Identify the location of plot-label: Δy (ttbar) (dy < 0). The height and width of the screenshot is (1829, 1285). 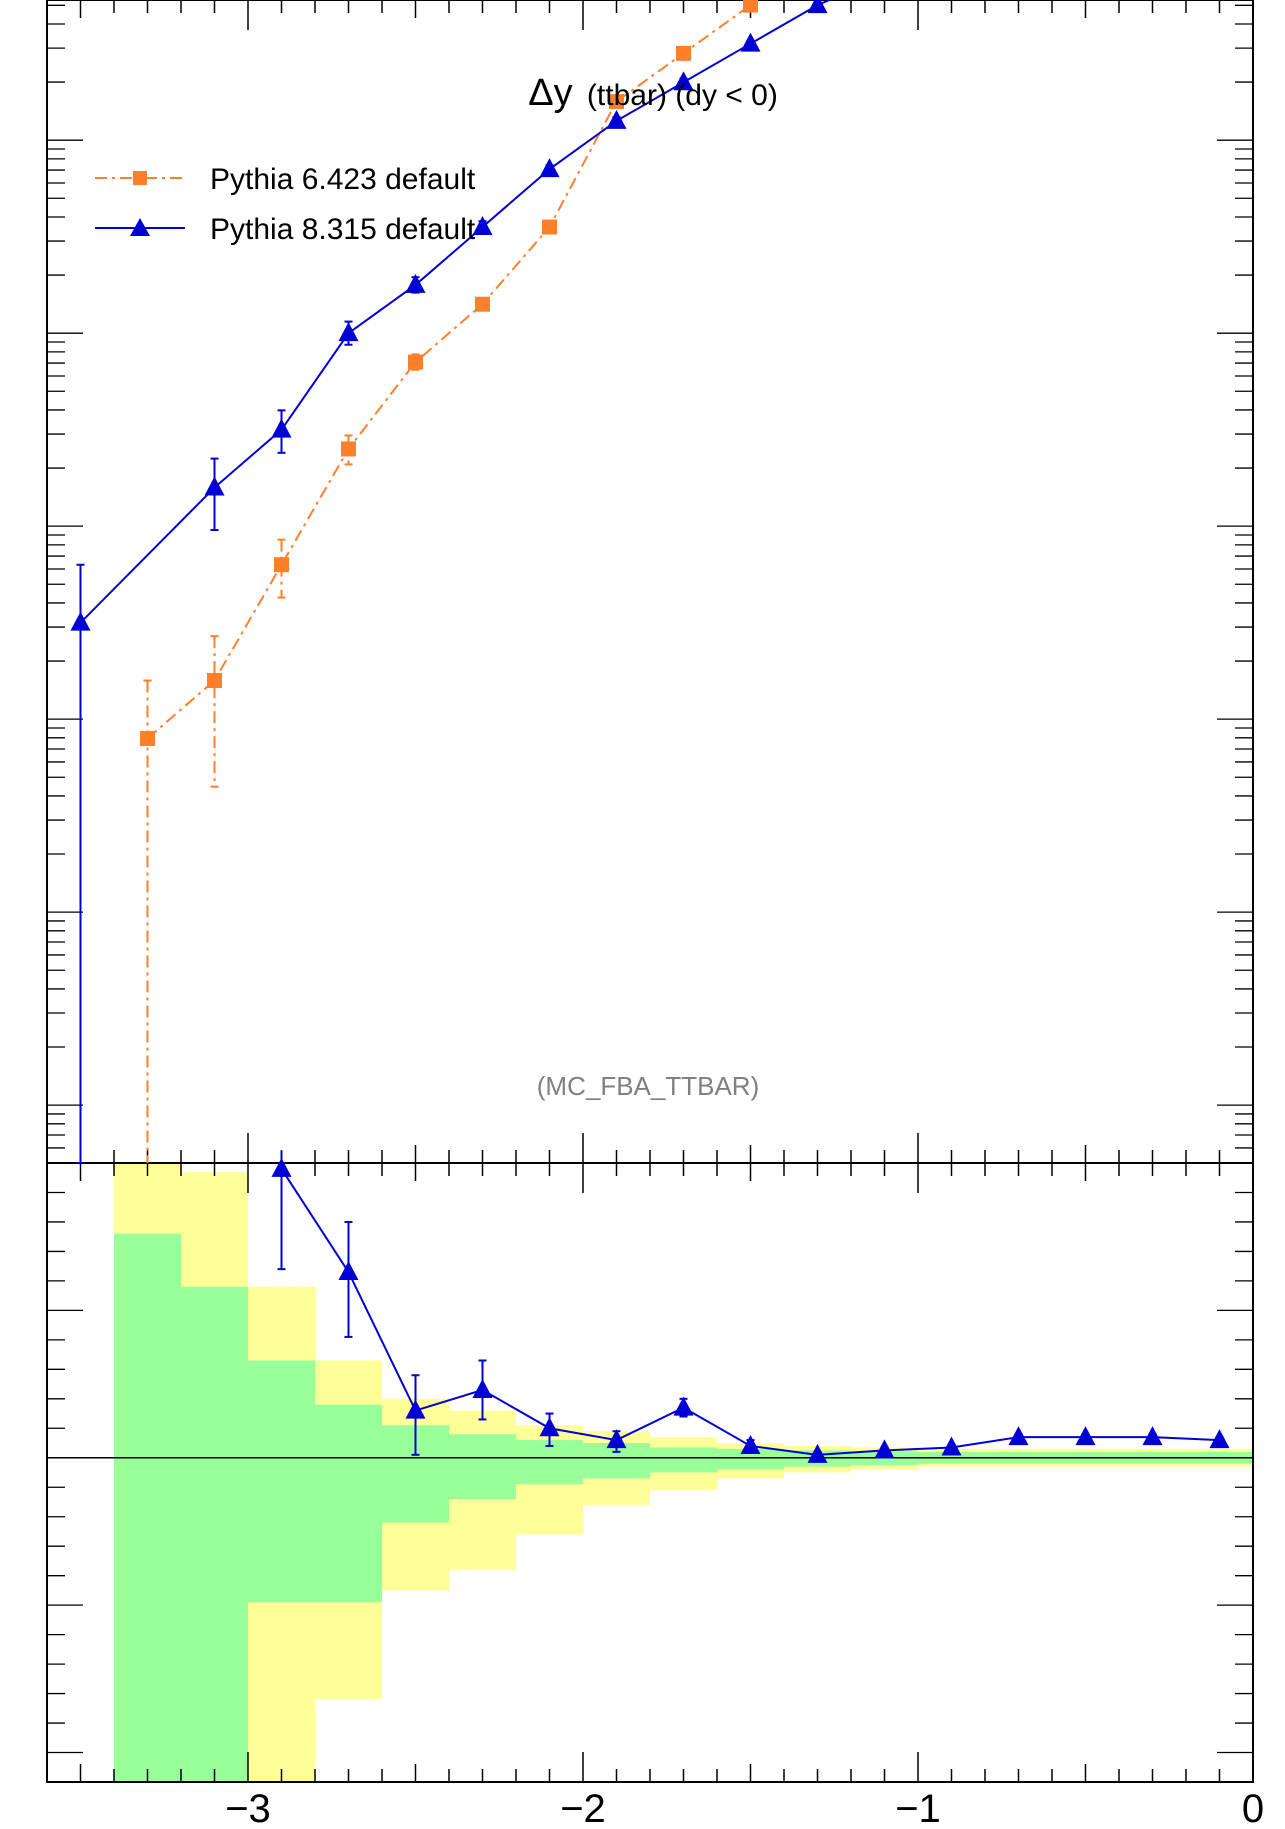
(653, 93).